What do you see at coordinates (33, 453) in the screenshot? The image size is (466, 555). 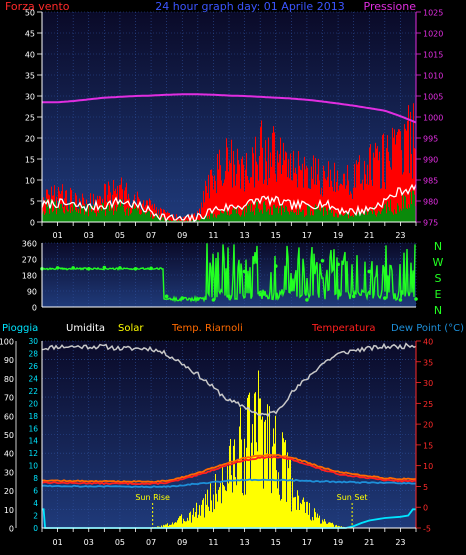 I see `rain-tick-label: 12` at bounding box center [33, 453].